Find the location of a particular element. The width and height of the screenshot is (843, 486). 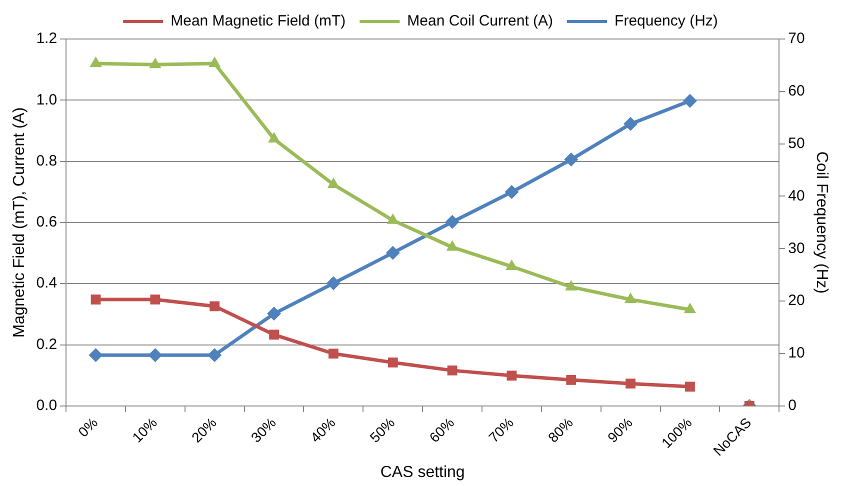

y2-axis-title: Coil Frequency (Hz) is located at coordinates (821, 222).